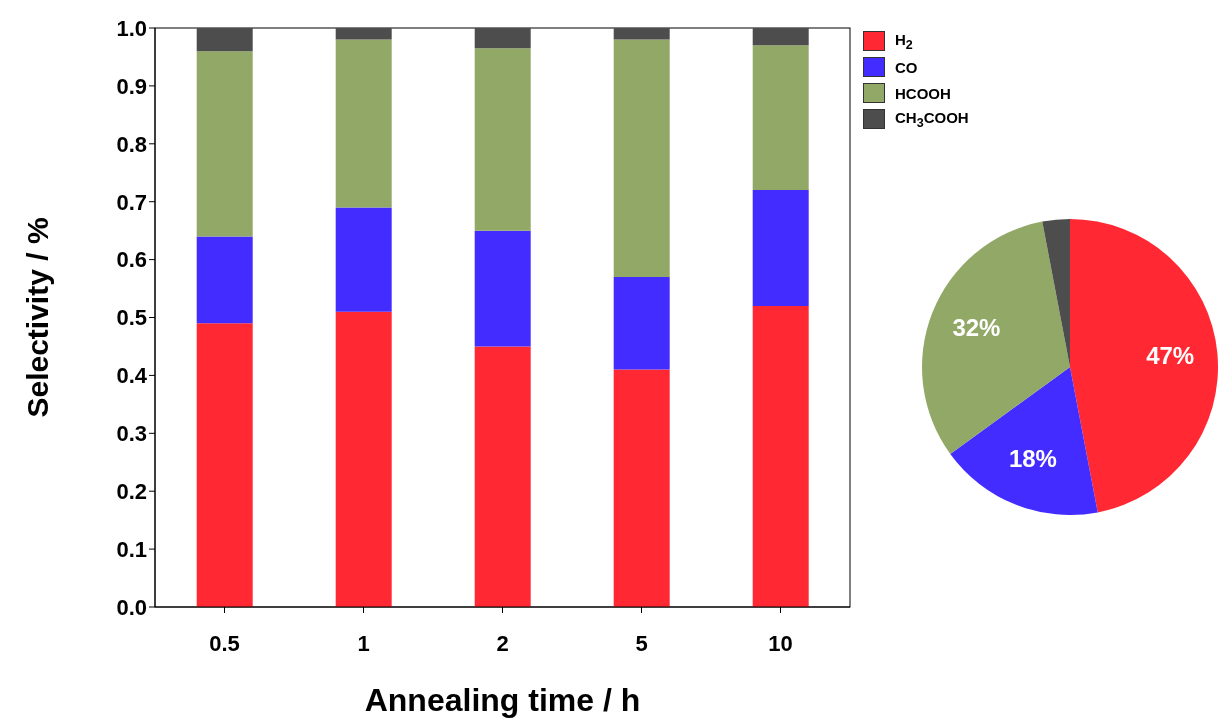  What do you see at coordinates (131, 434) in the screenshot?
I see `y-tick-label: 0.3` at bounding box center [131, 434].